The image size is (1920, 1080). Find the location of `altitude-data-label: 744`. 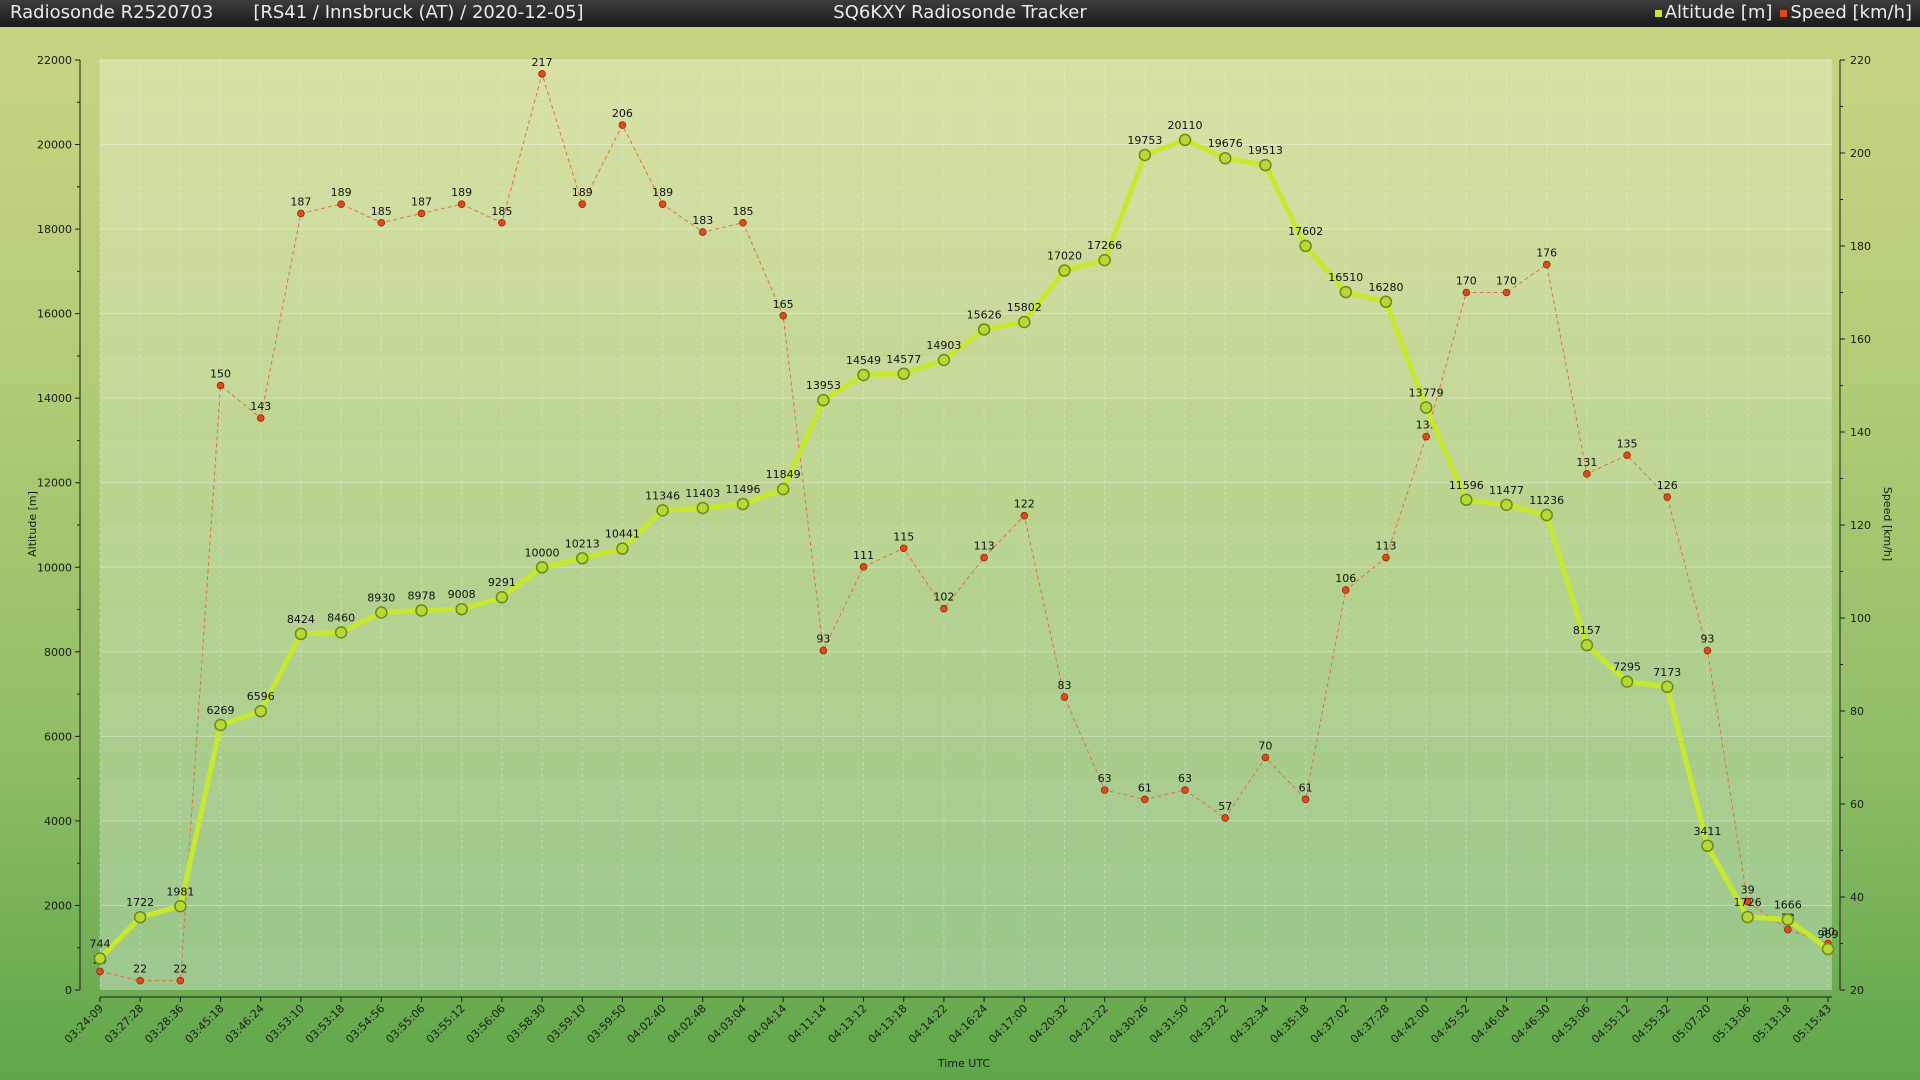

altitude-data-label: 744 is located at coordinates (100, 944).